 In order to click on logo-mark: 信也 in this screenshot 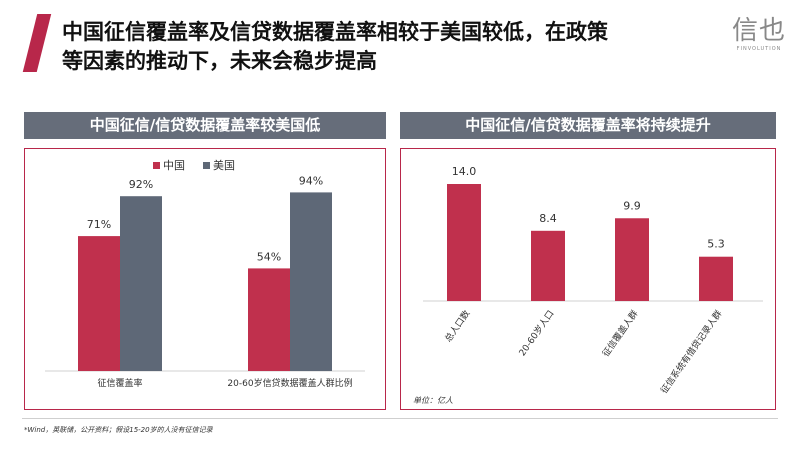, I will do `click(758, 31)`.